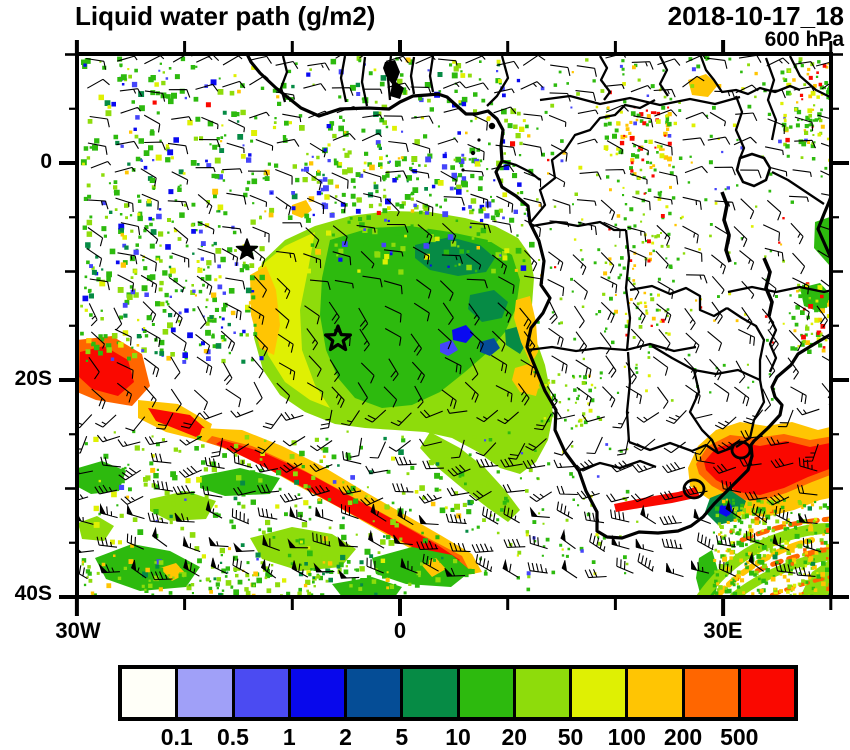 The width and height of the screenshot is (850, 750). What do you see at coordinates (458, 693) in the screenshot?
I see `colorbar` at bounding box center [458, 693].